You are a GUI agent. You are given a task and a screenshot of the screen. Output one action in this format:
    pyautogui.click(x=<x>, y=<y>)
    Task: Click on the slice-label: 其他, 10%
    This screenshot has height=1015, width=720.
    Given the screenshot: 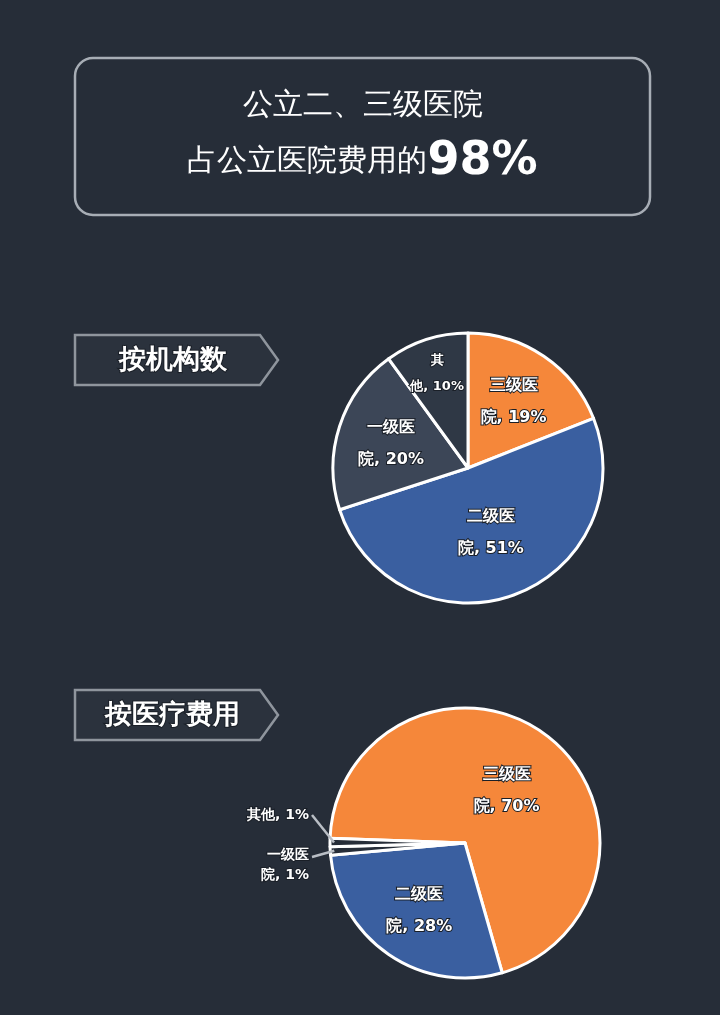 What is the action you would take?
    pyautogui.click(x=436, y=372)
    